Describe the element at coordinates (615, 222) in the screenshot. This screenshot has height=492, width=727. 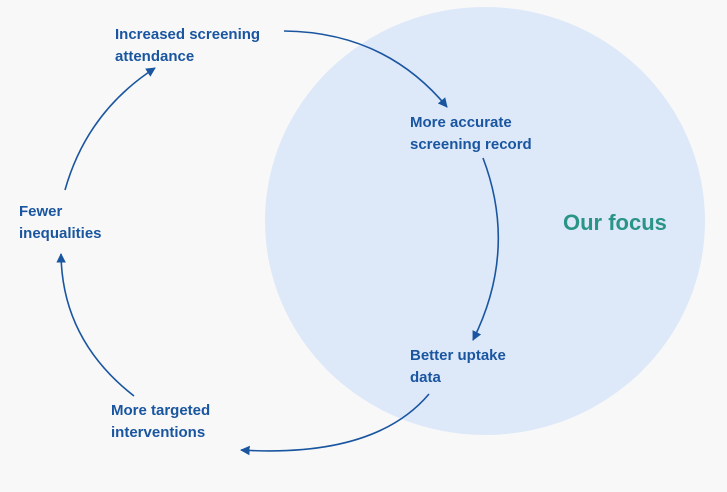
I see `focus-label: Our focus` at that location.